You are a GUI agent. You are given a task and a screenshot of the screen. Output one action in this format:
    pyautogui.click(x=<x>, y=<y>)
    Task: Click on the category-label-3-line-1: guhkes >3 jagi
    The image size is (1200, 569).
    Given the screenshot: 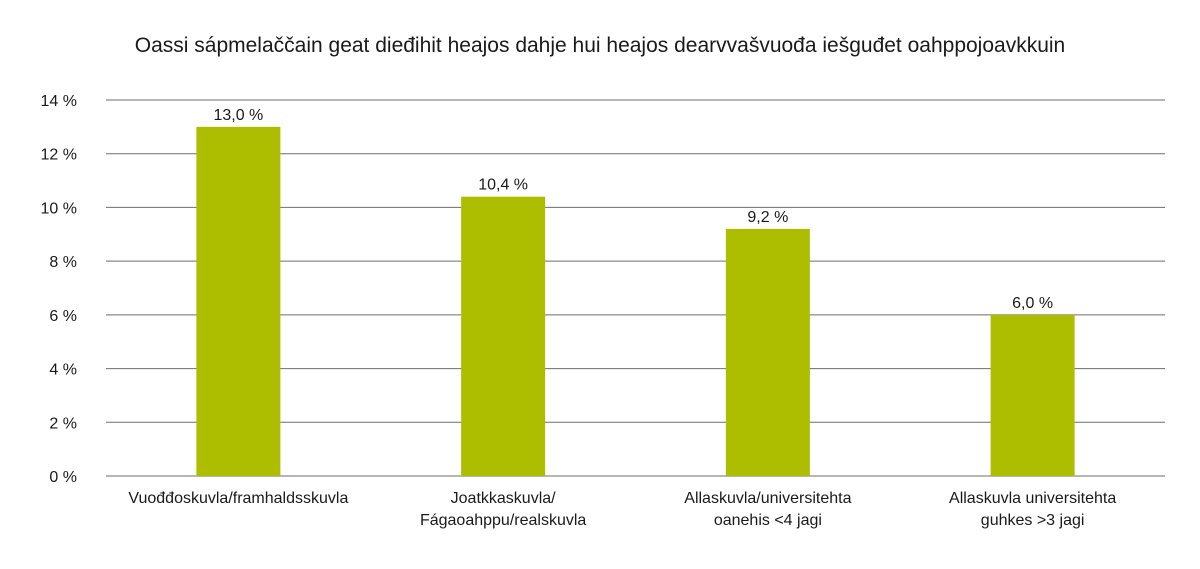 What is the action you would take?
    pyautogui.click(x=1033, y=520)
    